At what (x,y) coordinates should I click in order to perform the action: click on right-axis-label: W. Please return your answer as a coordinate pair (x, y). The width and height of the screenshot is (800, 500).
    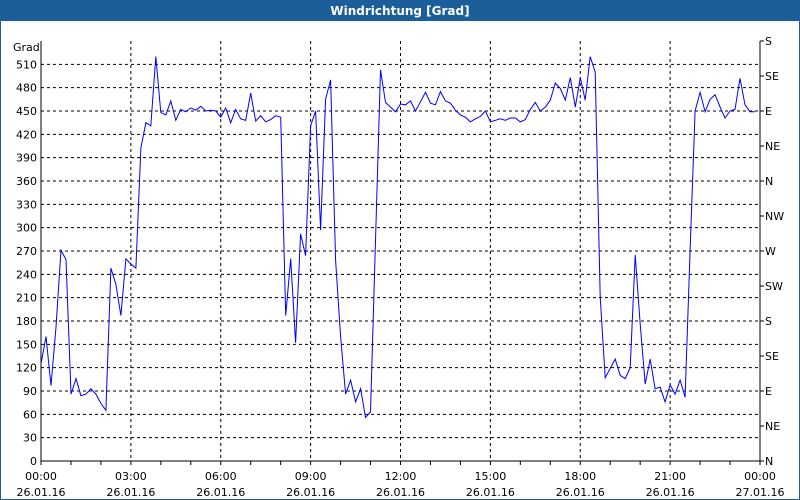
    Looking at the image, I should click on (770, 251).